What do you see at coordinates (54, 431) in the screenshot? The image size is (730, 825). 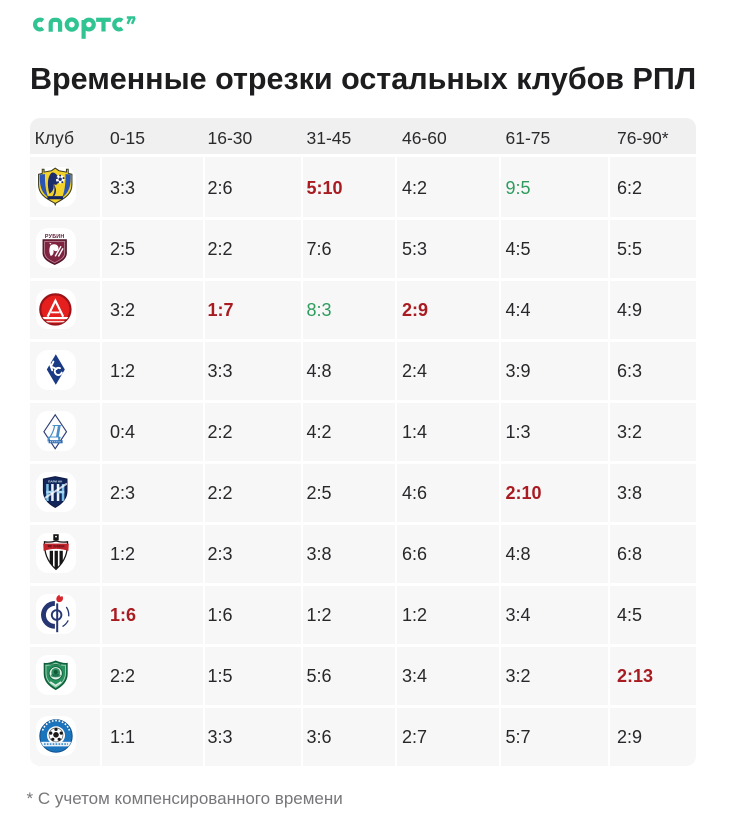 I see `svg-text: Д` at bounding box center [54, 431].